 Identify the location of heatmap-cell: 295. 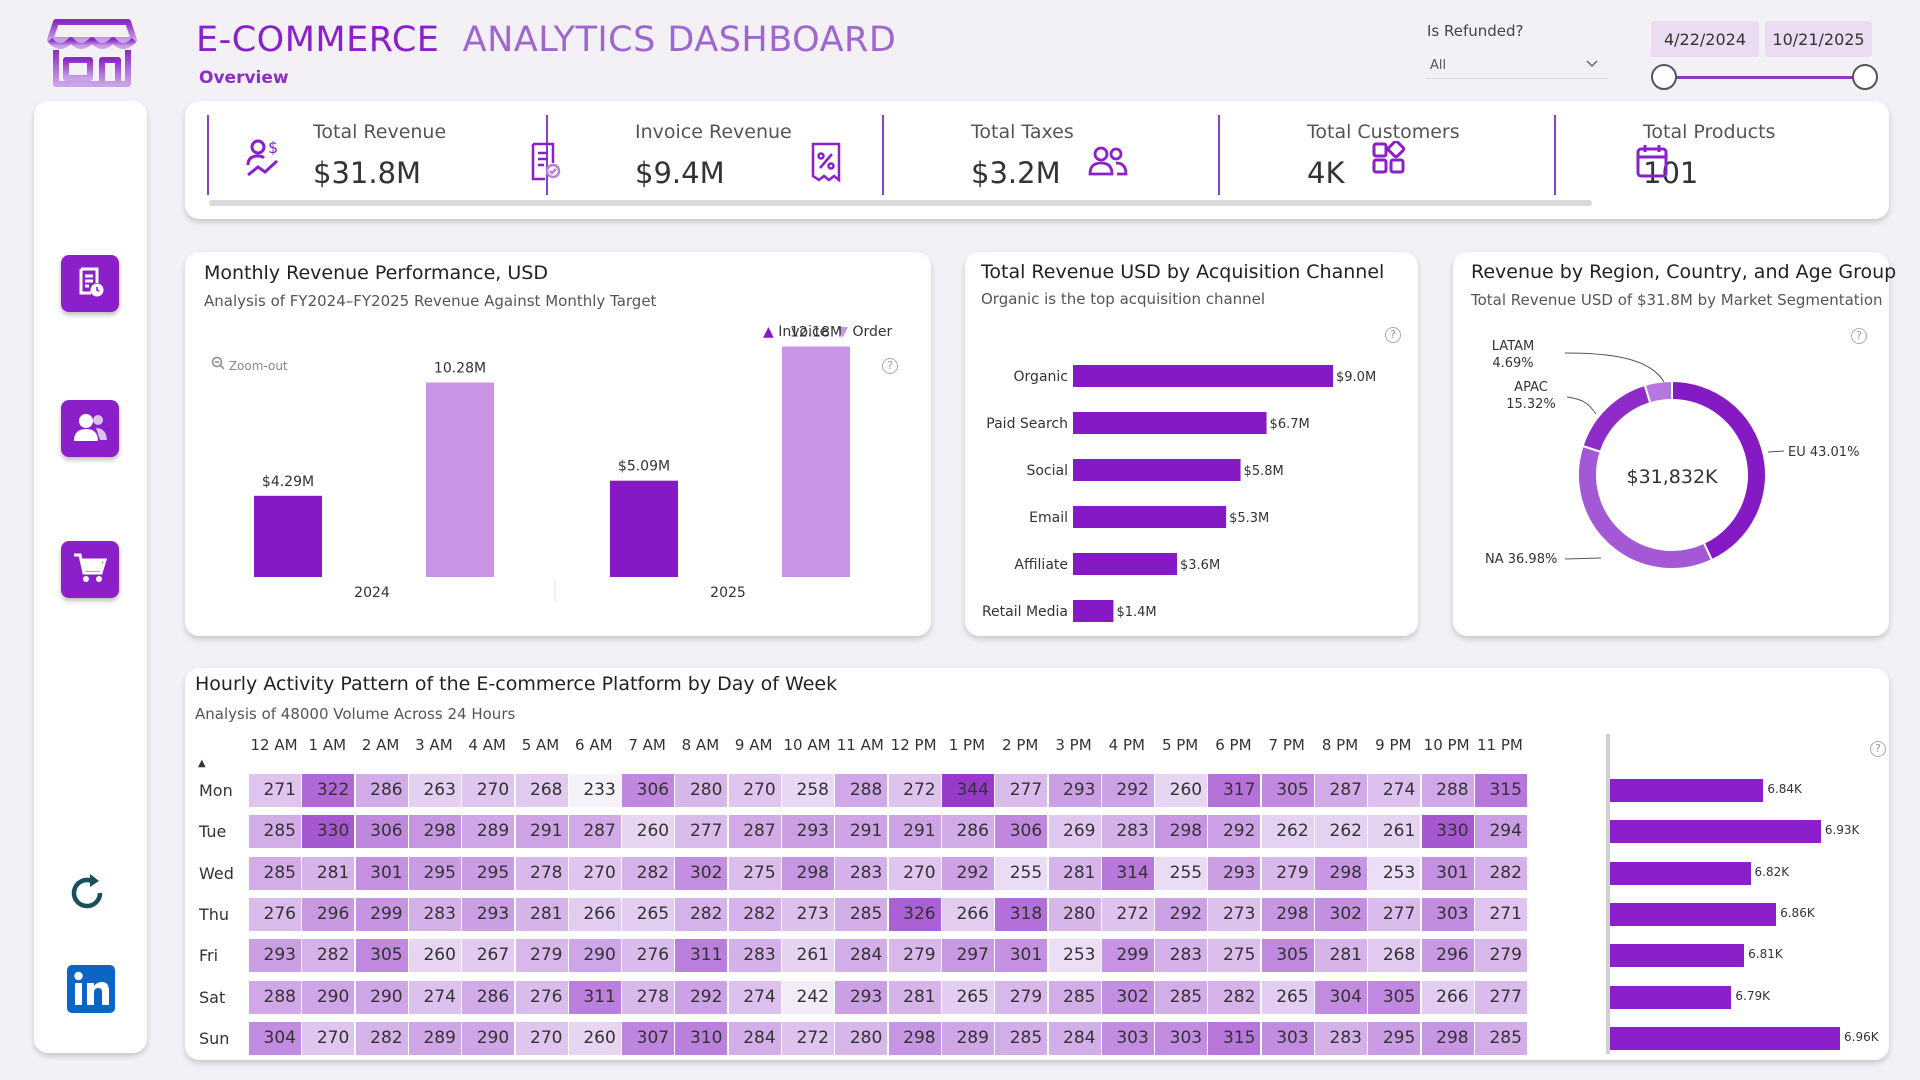
(488, 873).